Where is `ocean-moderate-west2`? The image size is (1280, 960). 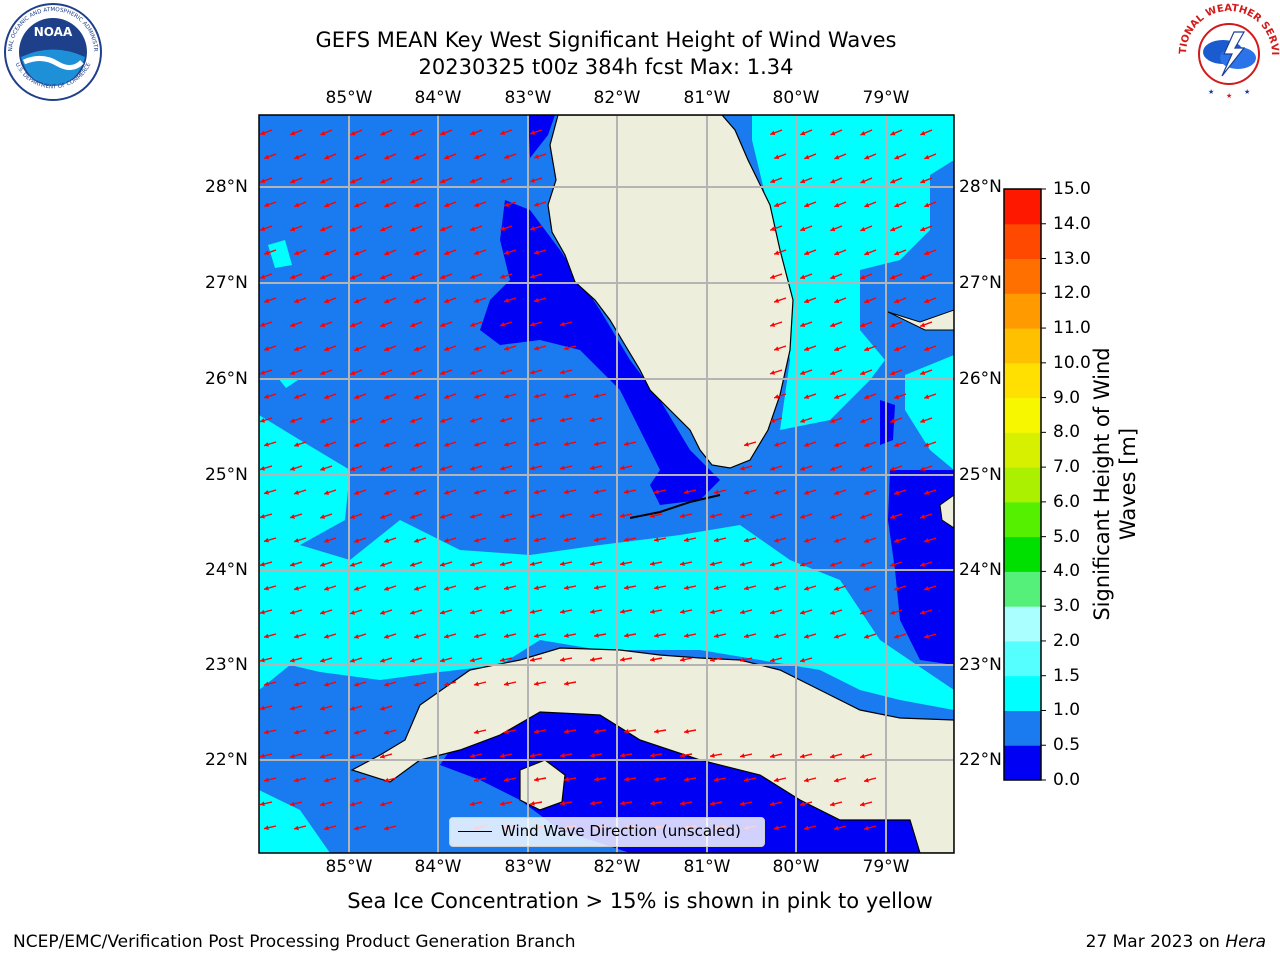
ocean-moderate-west2 is located at coordinates (288, 383).